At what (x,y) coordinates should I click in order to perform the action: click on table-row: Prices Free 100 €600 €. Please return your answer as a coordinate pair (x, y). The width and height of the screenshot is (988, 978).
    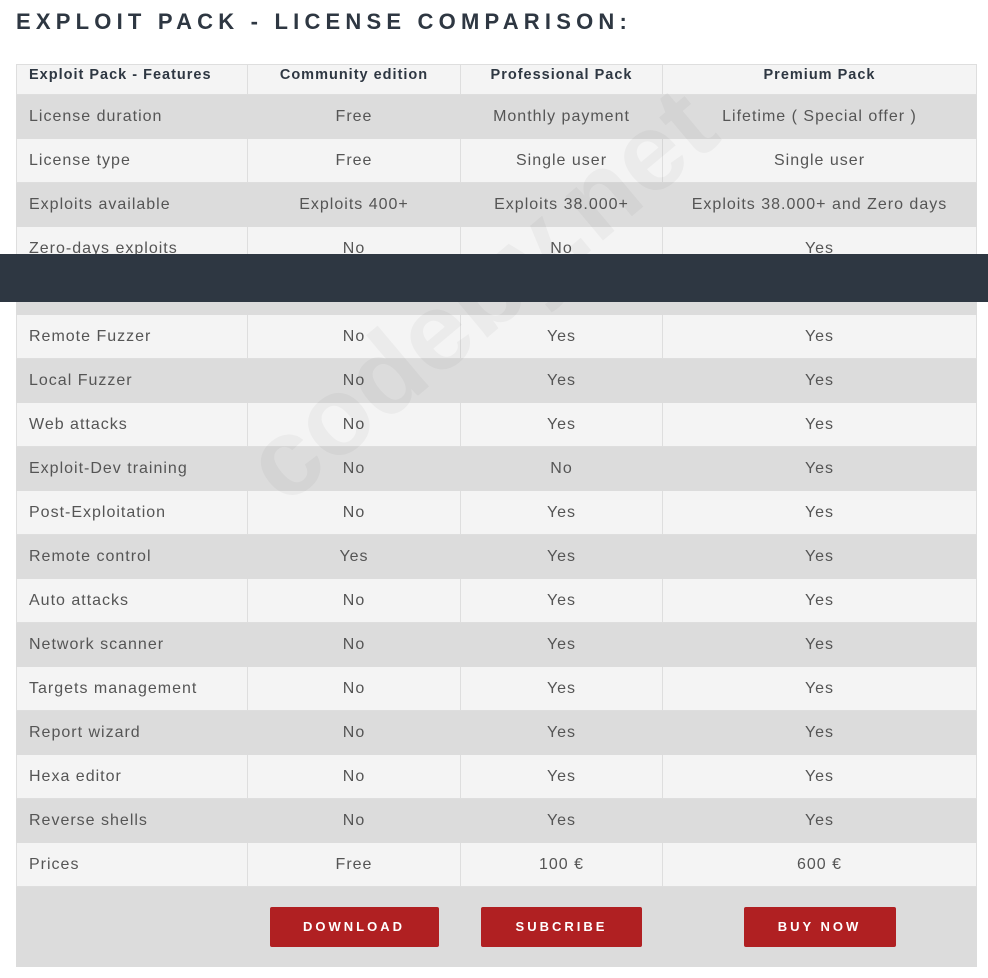
    Looking at the image, I should click on (496, 864).